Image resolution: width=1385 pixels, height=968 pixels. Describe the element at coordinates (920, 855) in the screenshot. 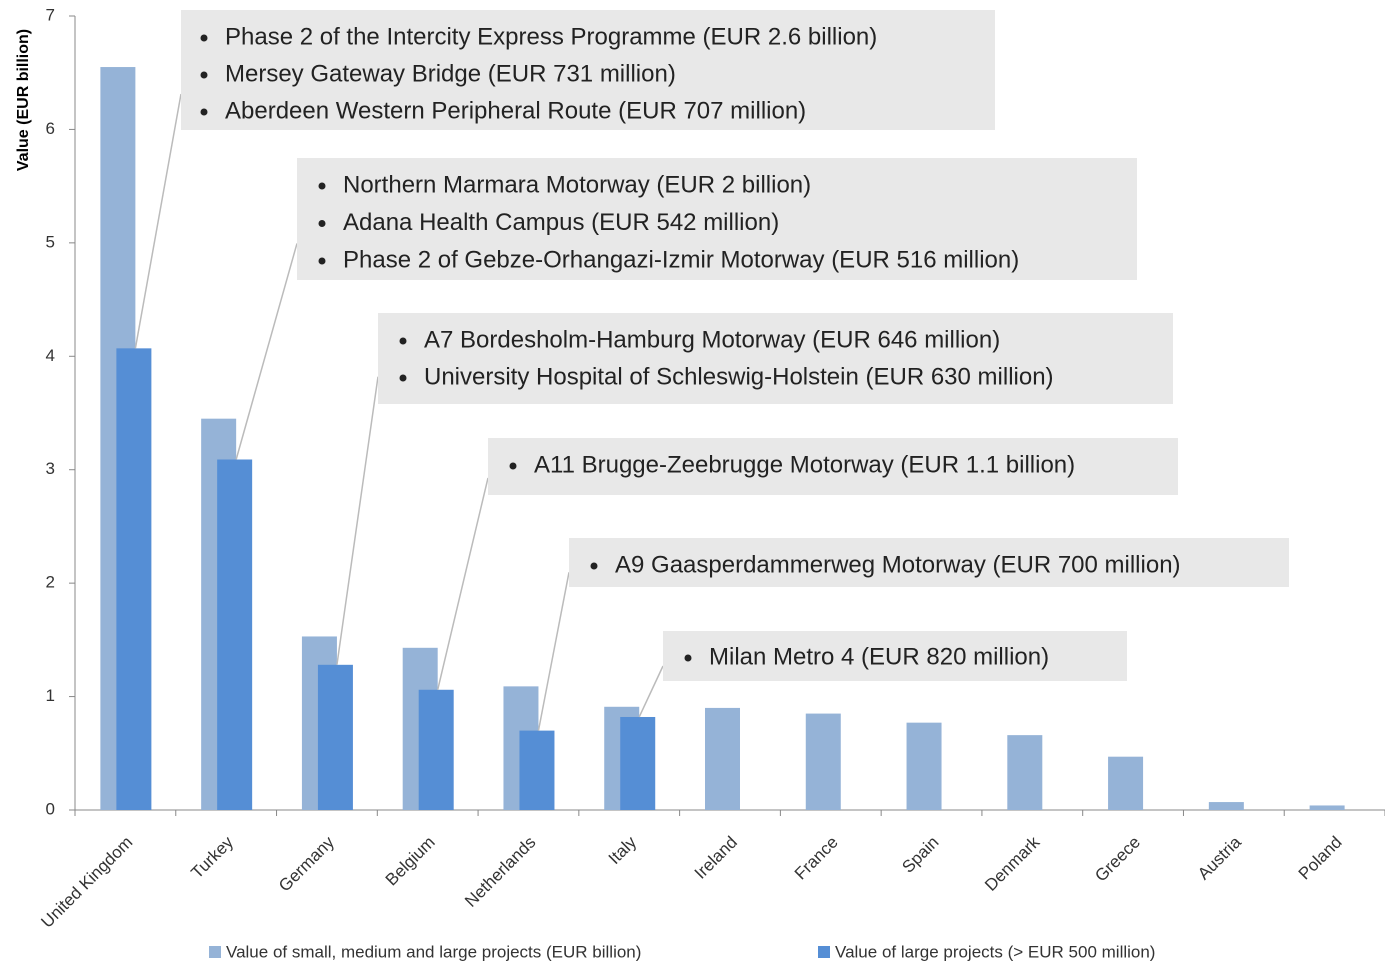

I see `x-tick-label: Spain` at that location.